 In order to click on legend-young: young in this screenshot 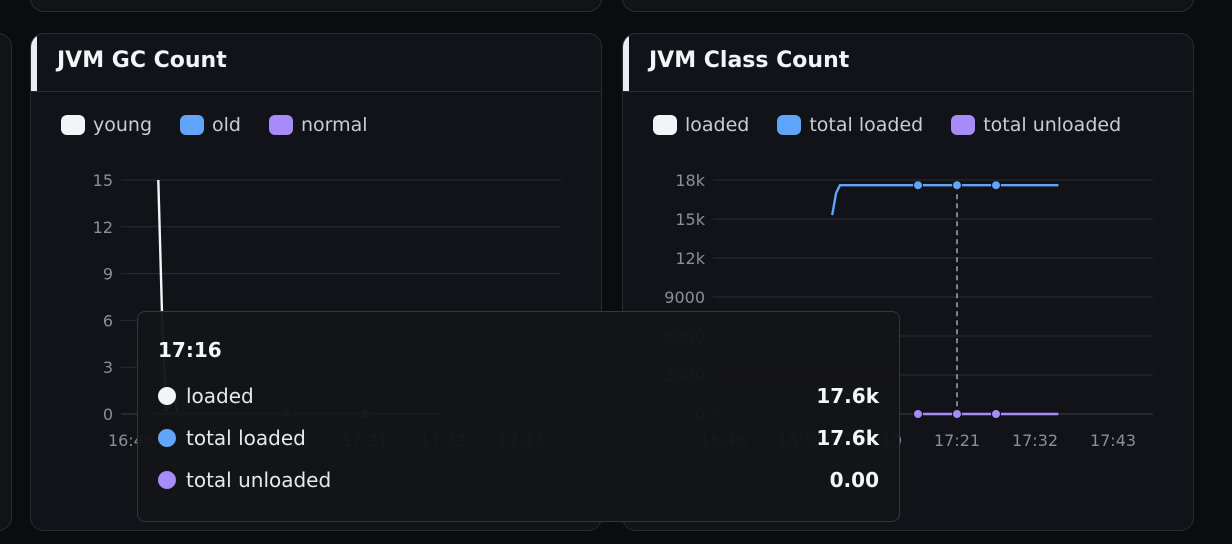, I will do `click(106, 125)`.